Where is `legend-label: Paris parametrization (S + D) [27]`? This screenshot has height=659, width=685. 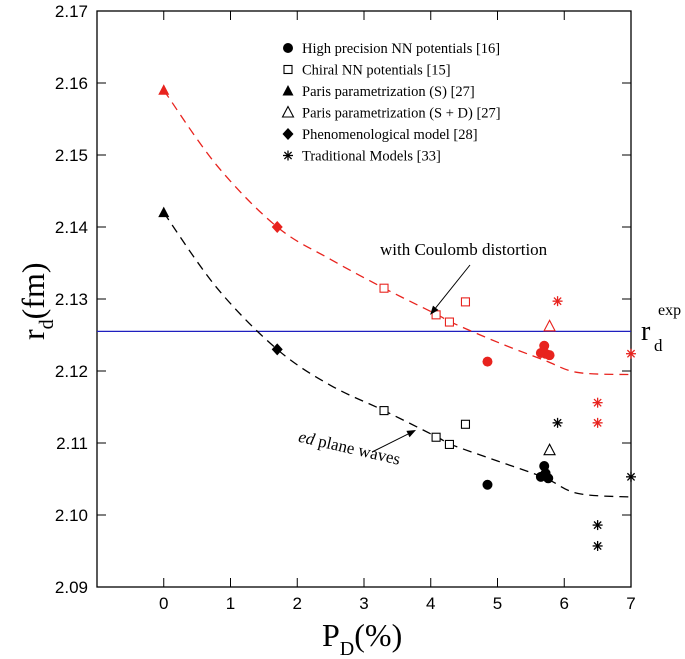 legend-label: Paris parametrization (S + D) [27] is located at coordinates (401, 114).